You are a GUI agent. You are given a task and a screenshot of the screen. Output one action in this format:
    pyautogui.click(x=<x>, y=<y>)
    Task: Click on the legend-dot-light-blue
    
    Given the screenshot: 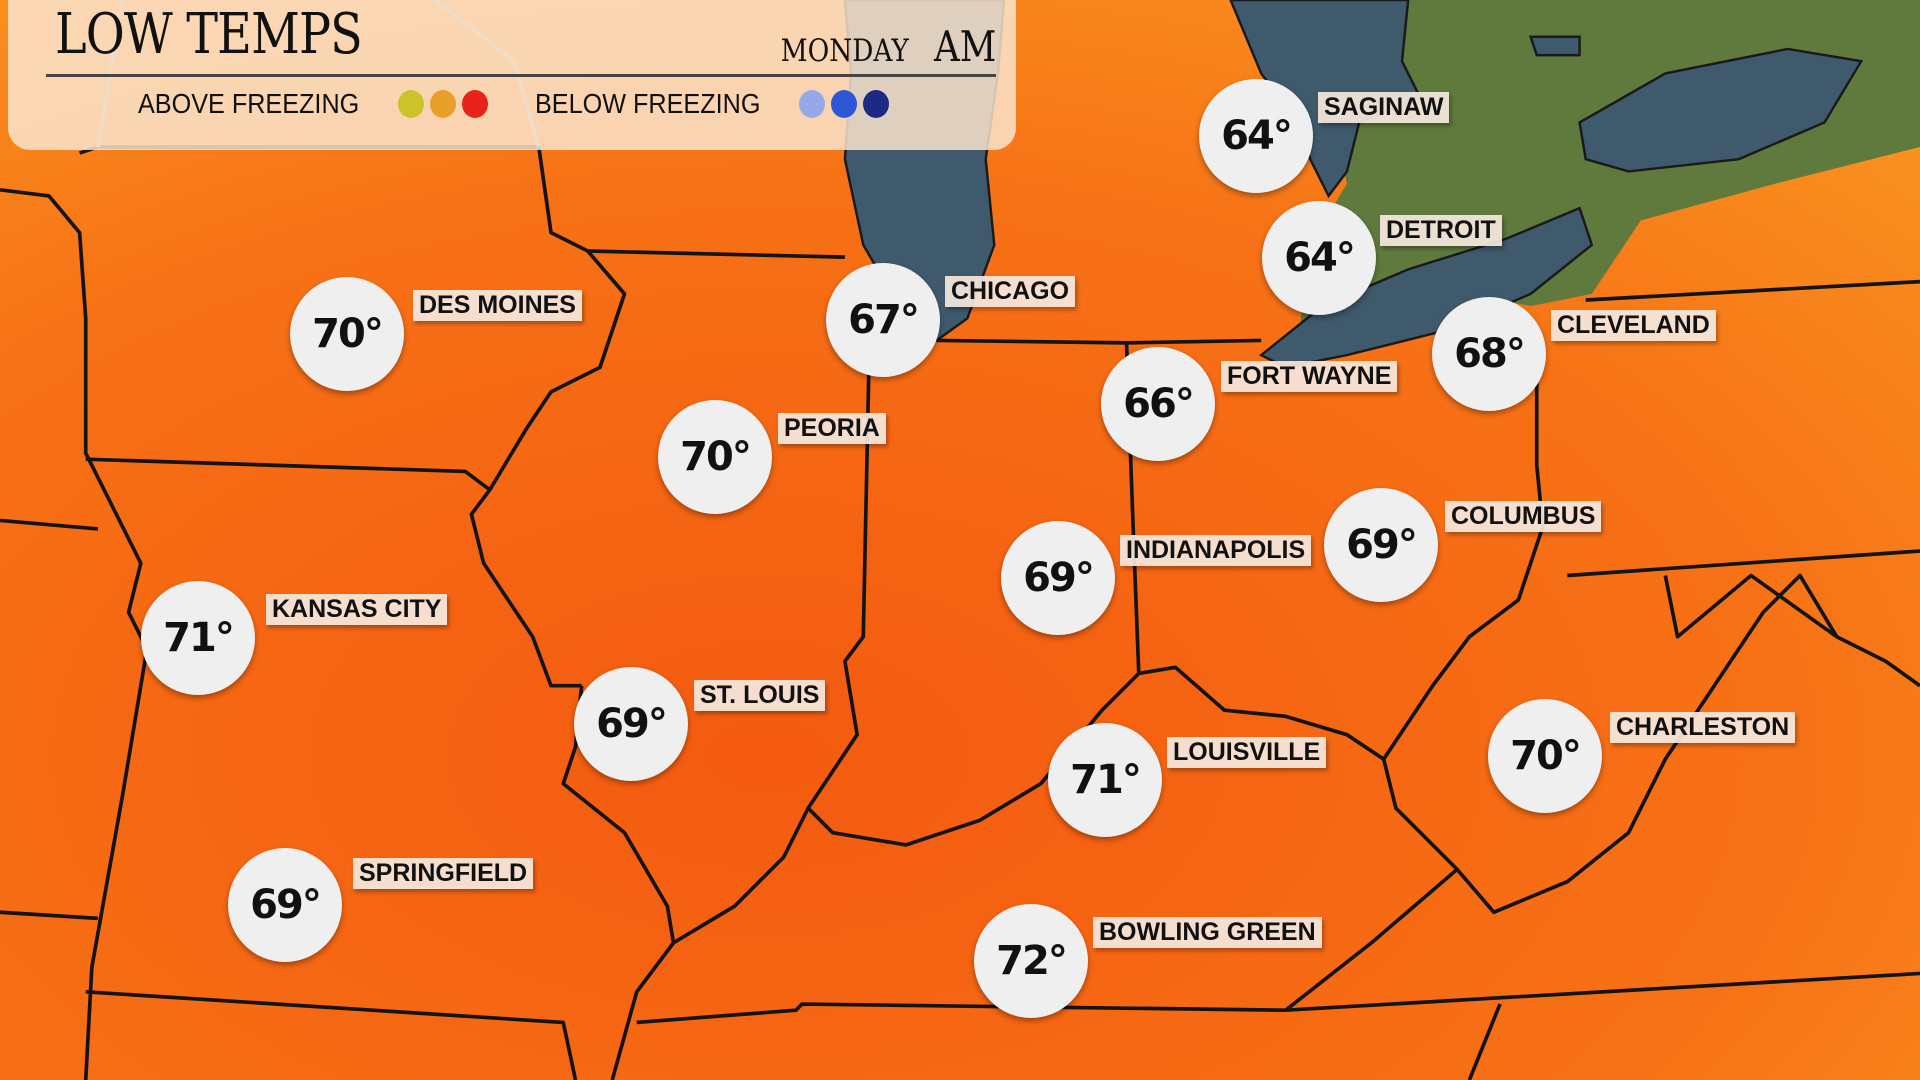 What is the action you would take?
    pyautogui.click(x=812, y=104)
    